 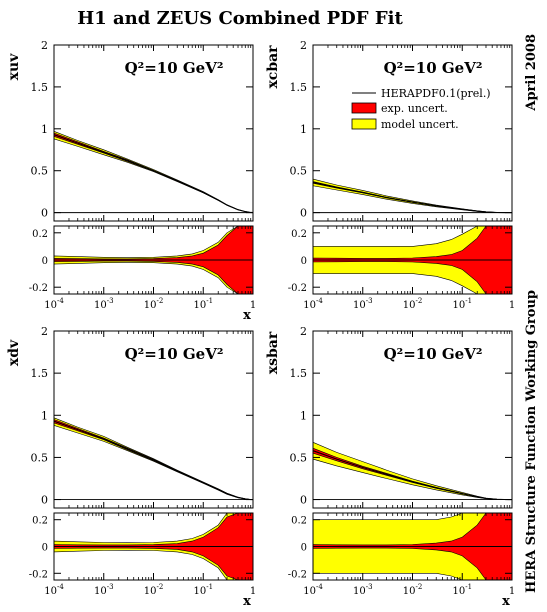 What do you see at coordinates (389, 417) in the screenshot?
I see `panel-bottom-right: 0 0.5 1 1.5 2 xsbar Q²=10 GeV²` at bounding box center [389, 417].